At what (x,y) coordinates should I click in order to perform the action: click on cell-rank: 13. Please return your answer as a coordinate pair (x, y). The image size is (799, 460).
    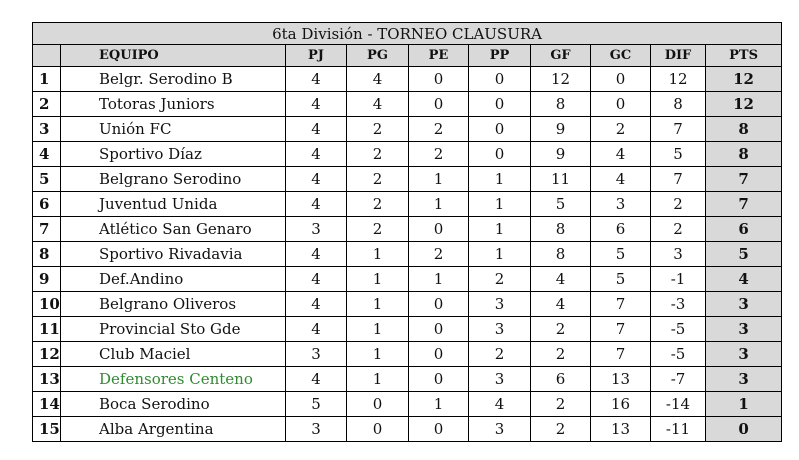
    Looking at the image, I should click on (46, 379).